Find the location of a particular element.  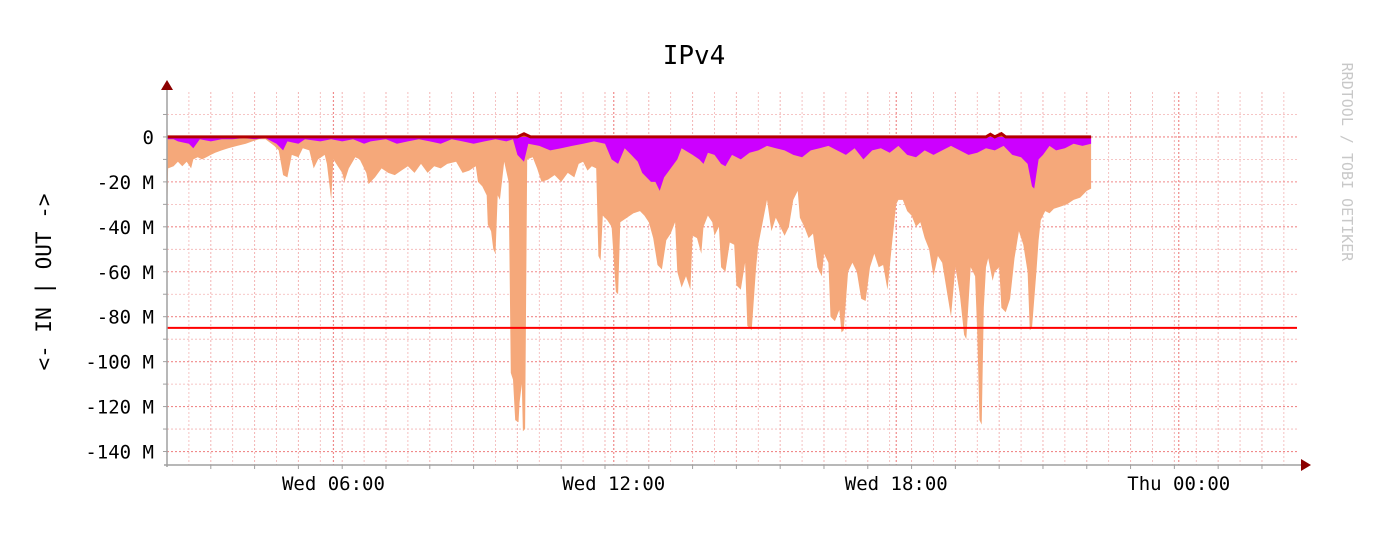

y-tick-label: -80 M is located at coordinates (125, 318).